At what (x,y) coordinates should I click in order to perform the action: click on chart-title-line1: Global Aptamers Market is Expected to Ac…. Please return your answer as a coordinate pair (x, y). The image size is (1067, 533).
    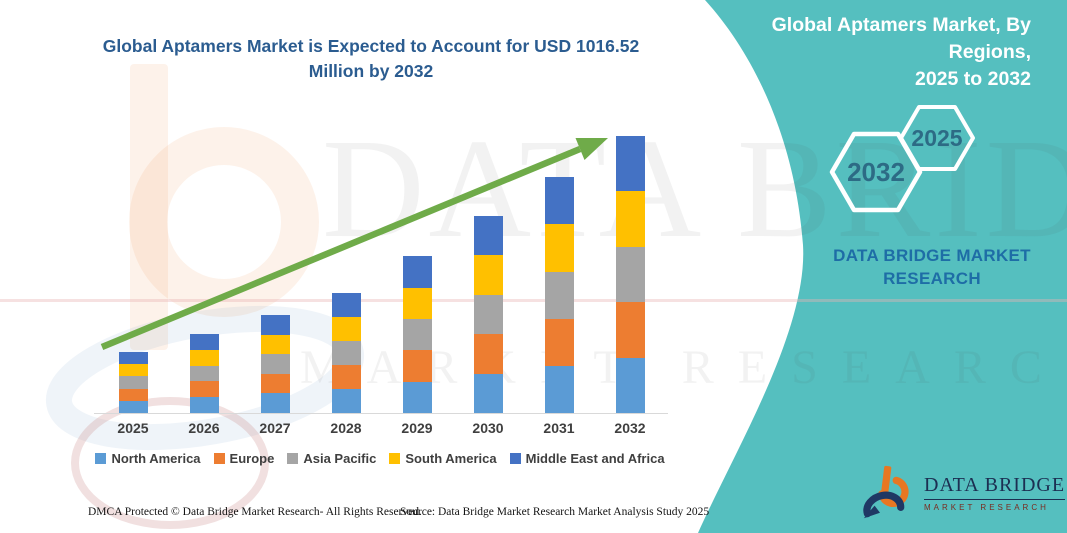
    Looking at the image, I should click on (371, 46).